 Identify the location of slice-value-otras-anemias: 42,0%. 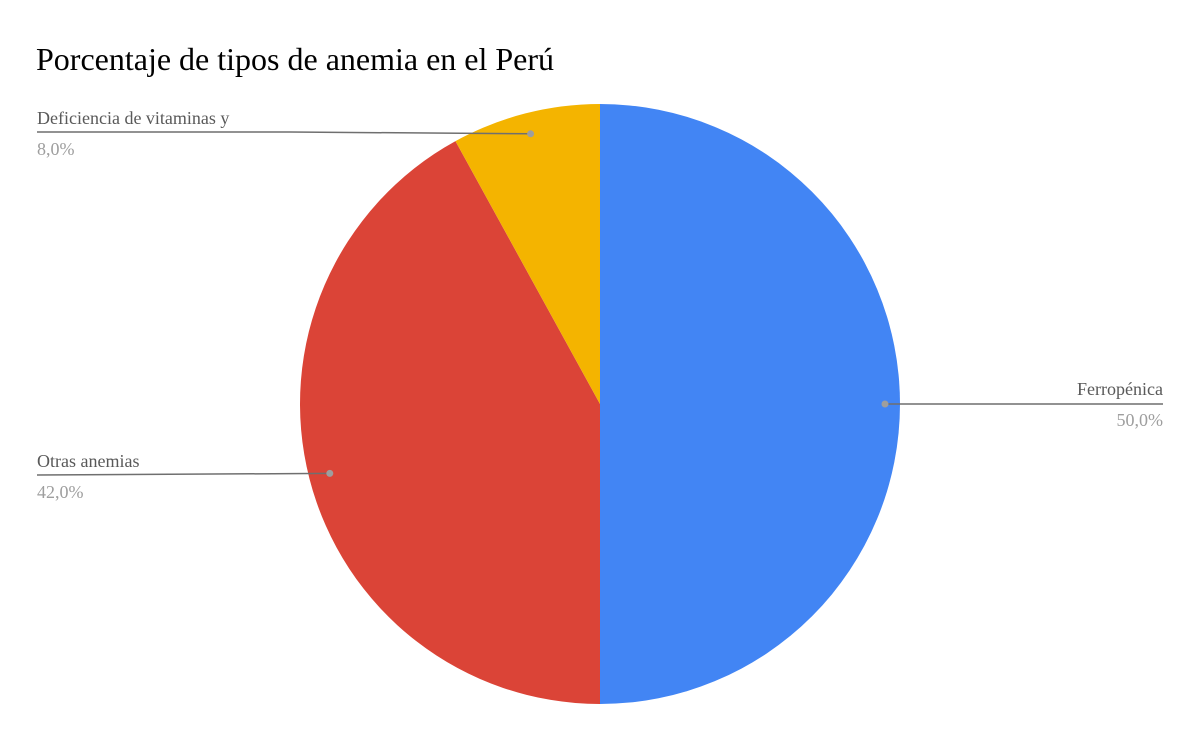
(60, 492).